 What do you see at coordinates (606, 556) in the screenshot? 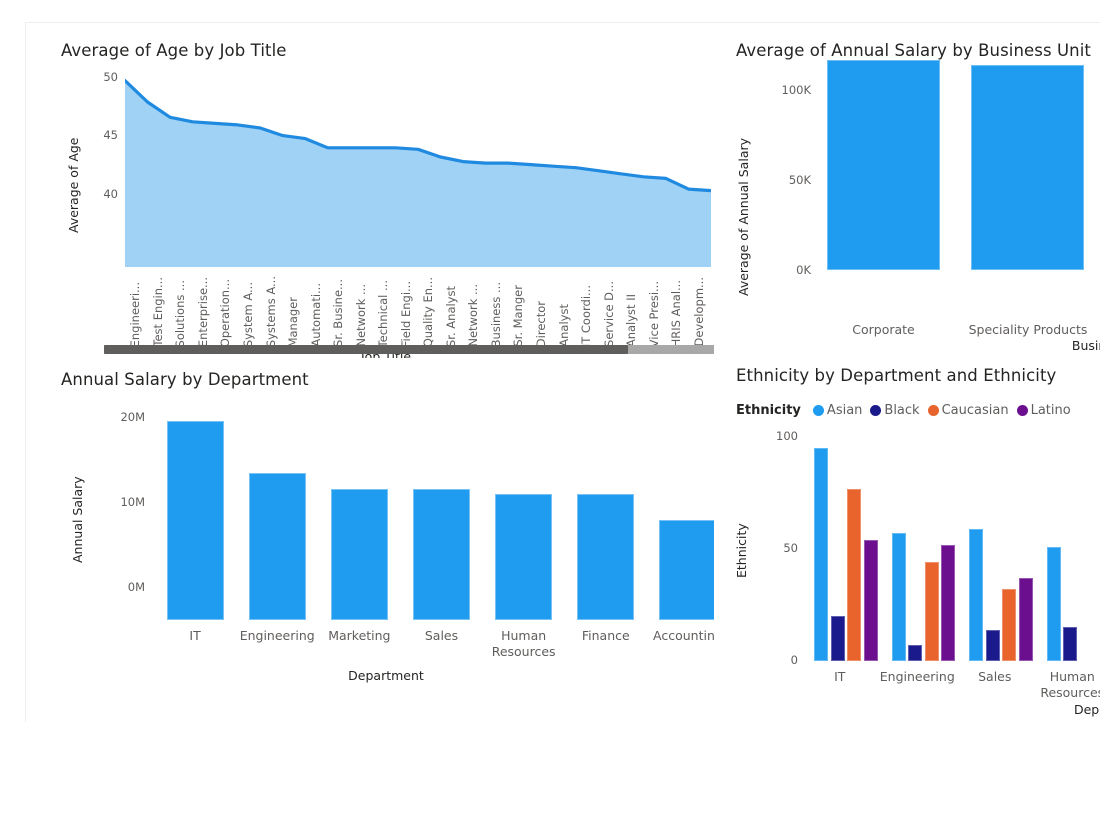
I see `bar-finance` at bounding box center [606, 556].